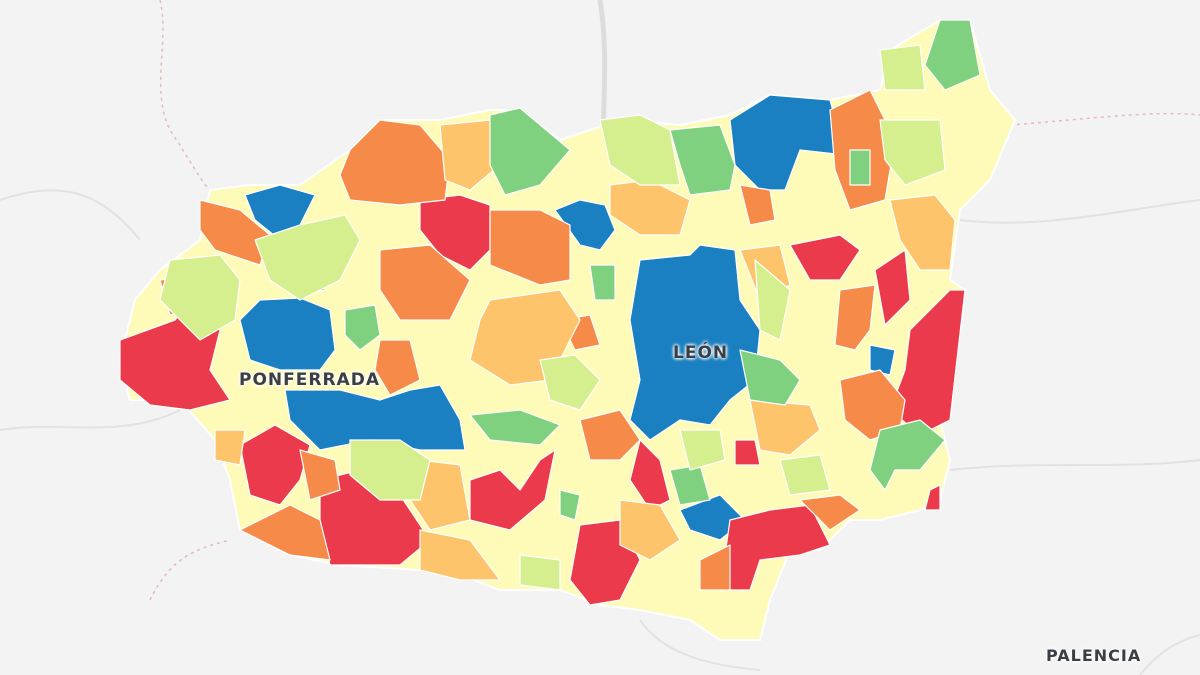  I want to click on city-label-palencia: PALENCIA, so click(1094, 655).